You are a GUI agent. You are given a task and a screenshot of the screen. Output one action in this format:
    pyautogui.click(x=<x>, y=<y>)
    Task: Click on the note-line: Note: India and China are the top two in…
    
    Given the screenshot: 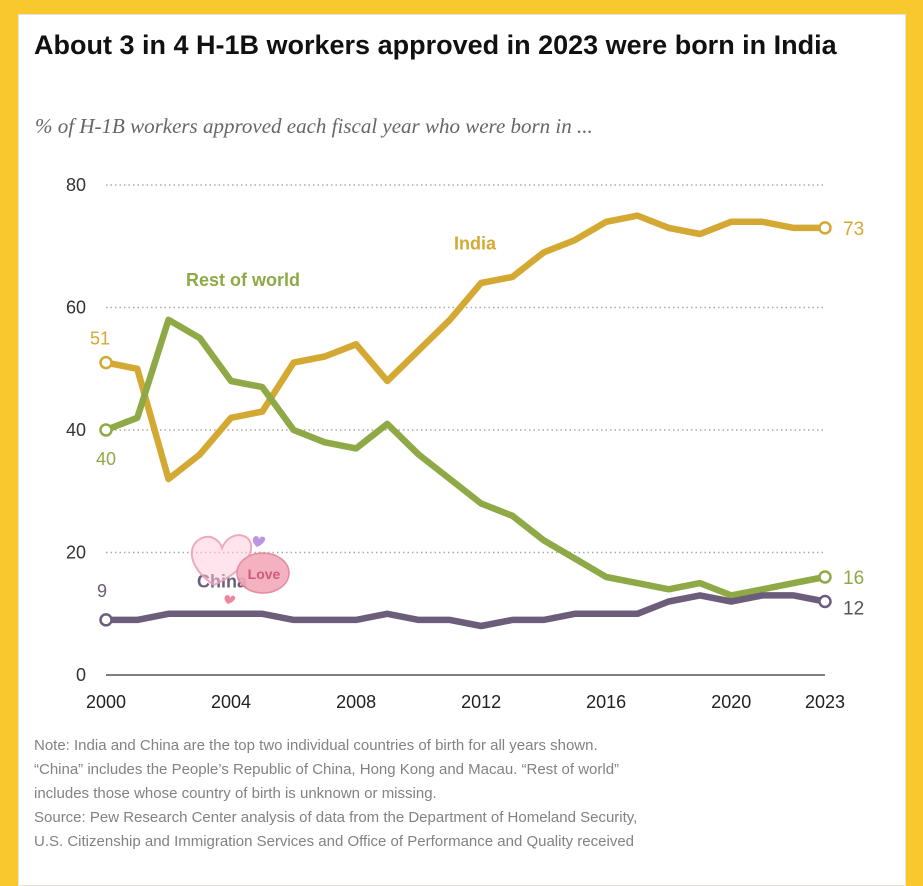 What is the action you would take?
    pyautogui.click(x=316, y=745)
    